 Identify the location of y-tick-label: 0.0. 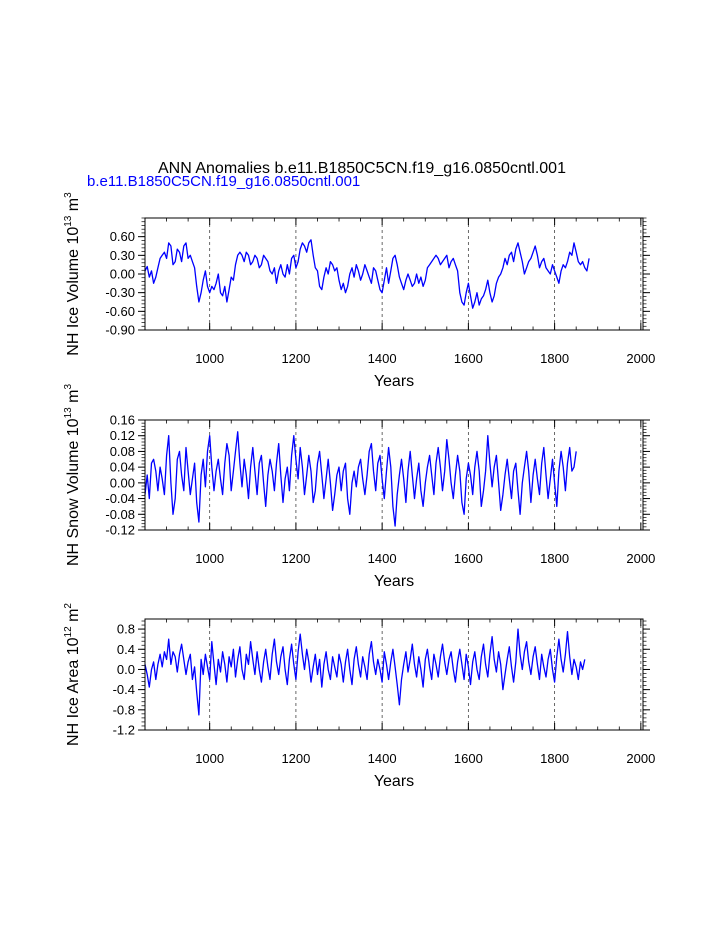
(126, 669).